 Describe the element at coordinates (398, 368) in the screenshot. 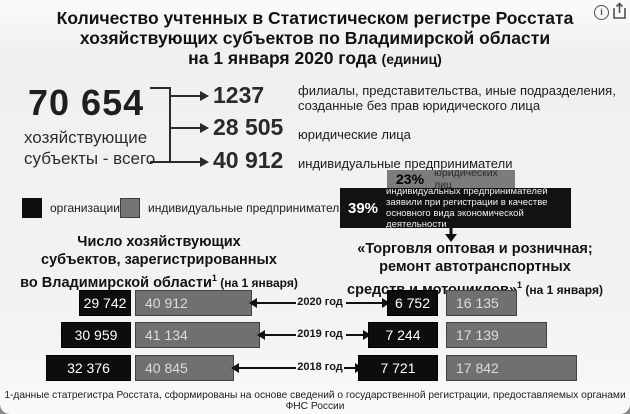

I see `bar-right-organizations: 7 721` at that location.